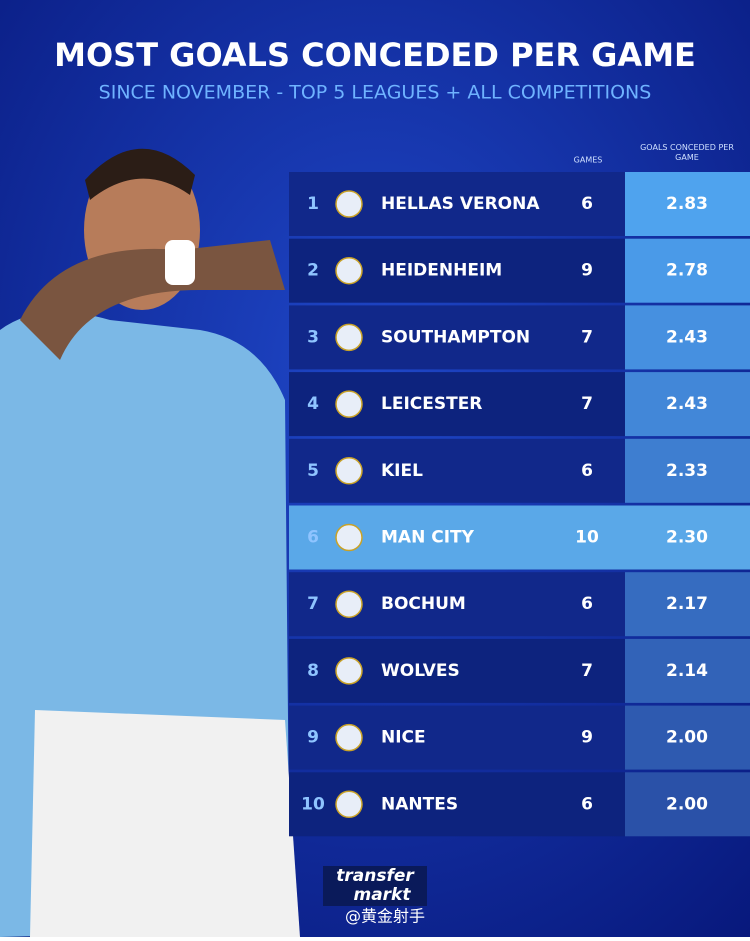 This screenshot has width=750, height=941. I want to click on rank: 1, so click(313, 204).